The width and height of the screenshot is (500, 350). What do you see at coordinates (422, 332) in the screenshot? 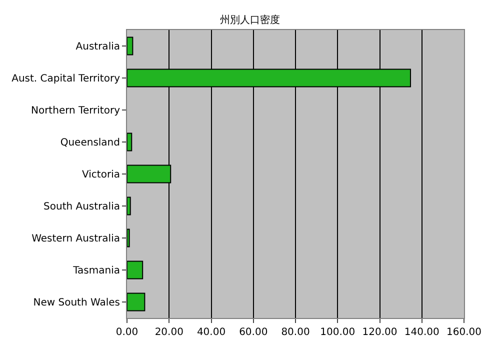
I see `x-tick-label: 140.00` at bounding box center [422, 332].